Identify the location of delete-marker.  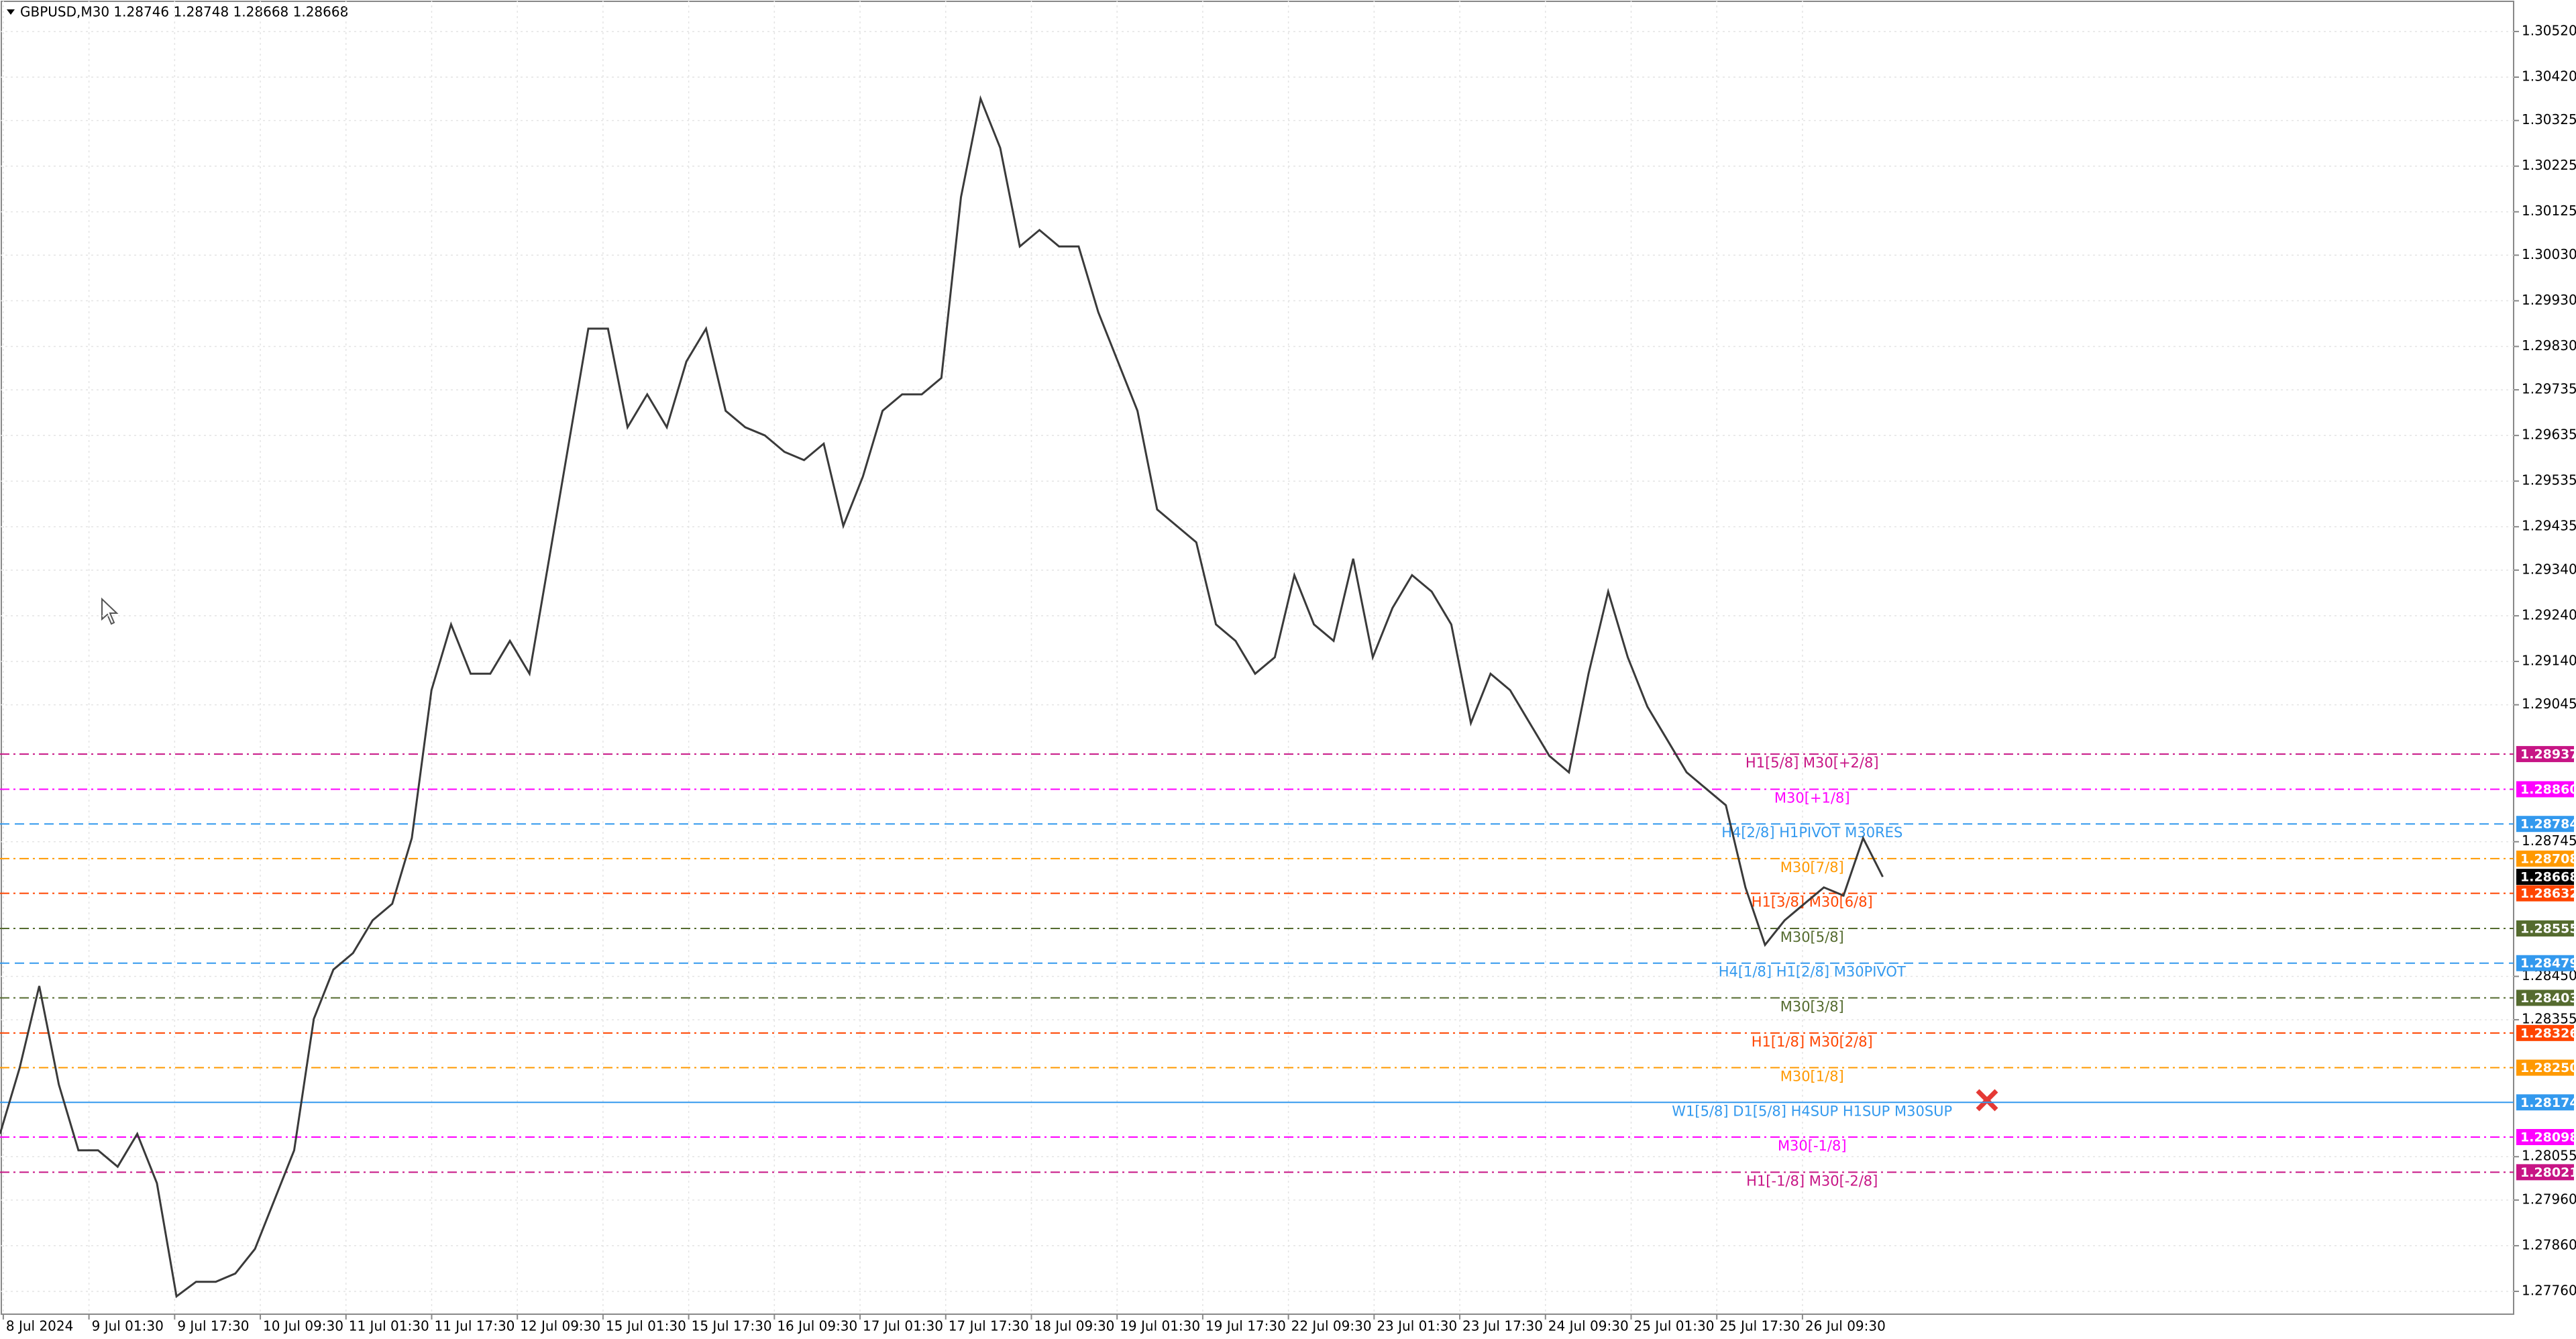
(1987, 1100).